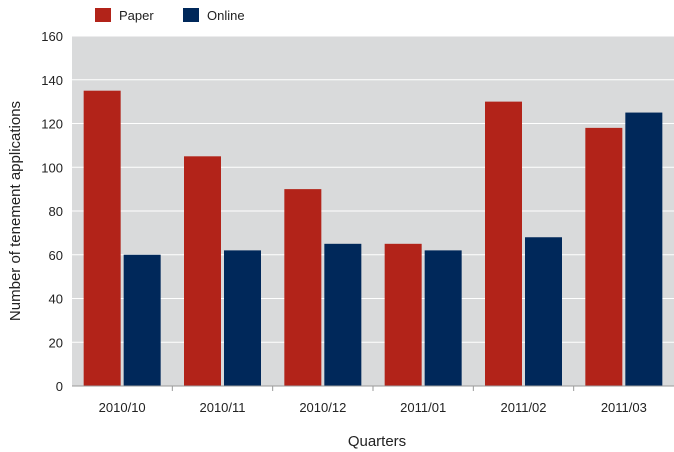 This screenshot has width=674, height=452. Describe the element at coordinates (56, 299) in the screenshot. I see `y-tick-label: 40` at that location.